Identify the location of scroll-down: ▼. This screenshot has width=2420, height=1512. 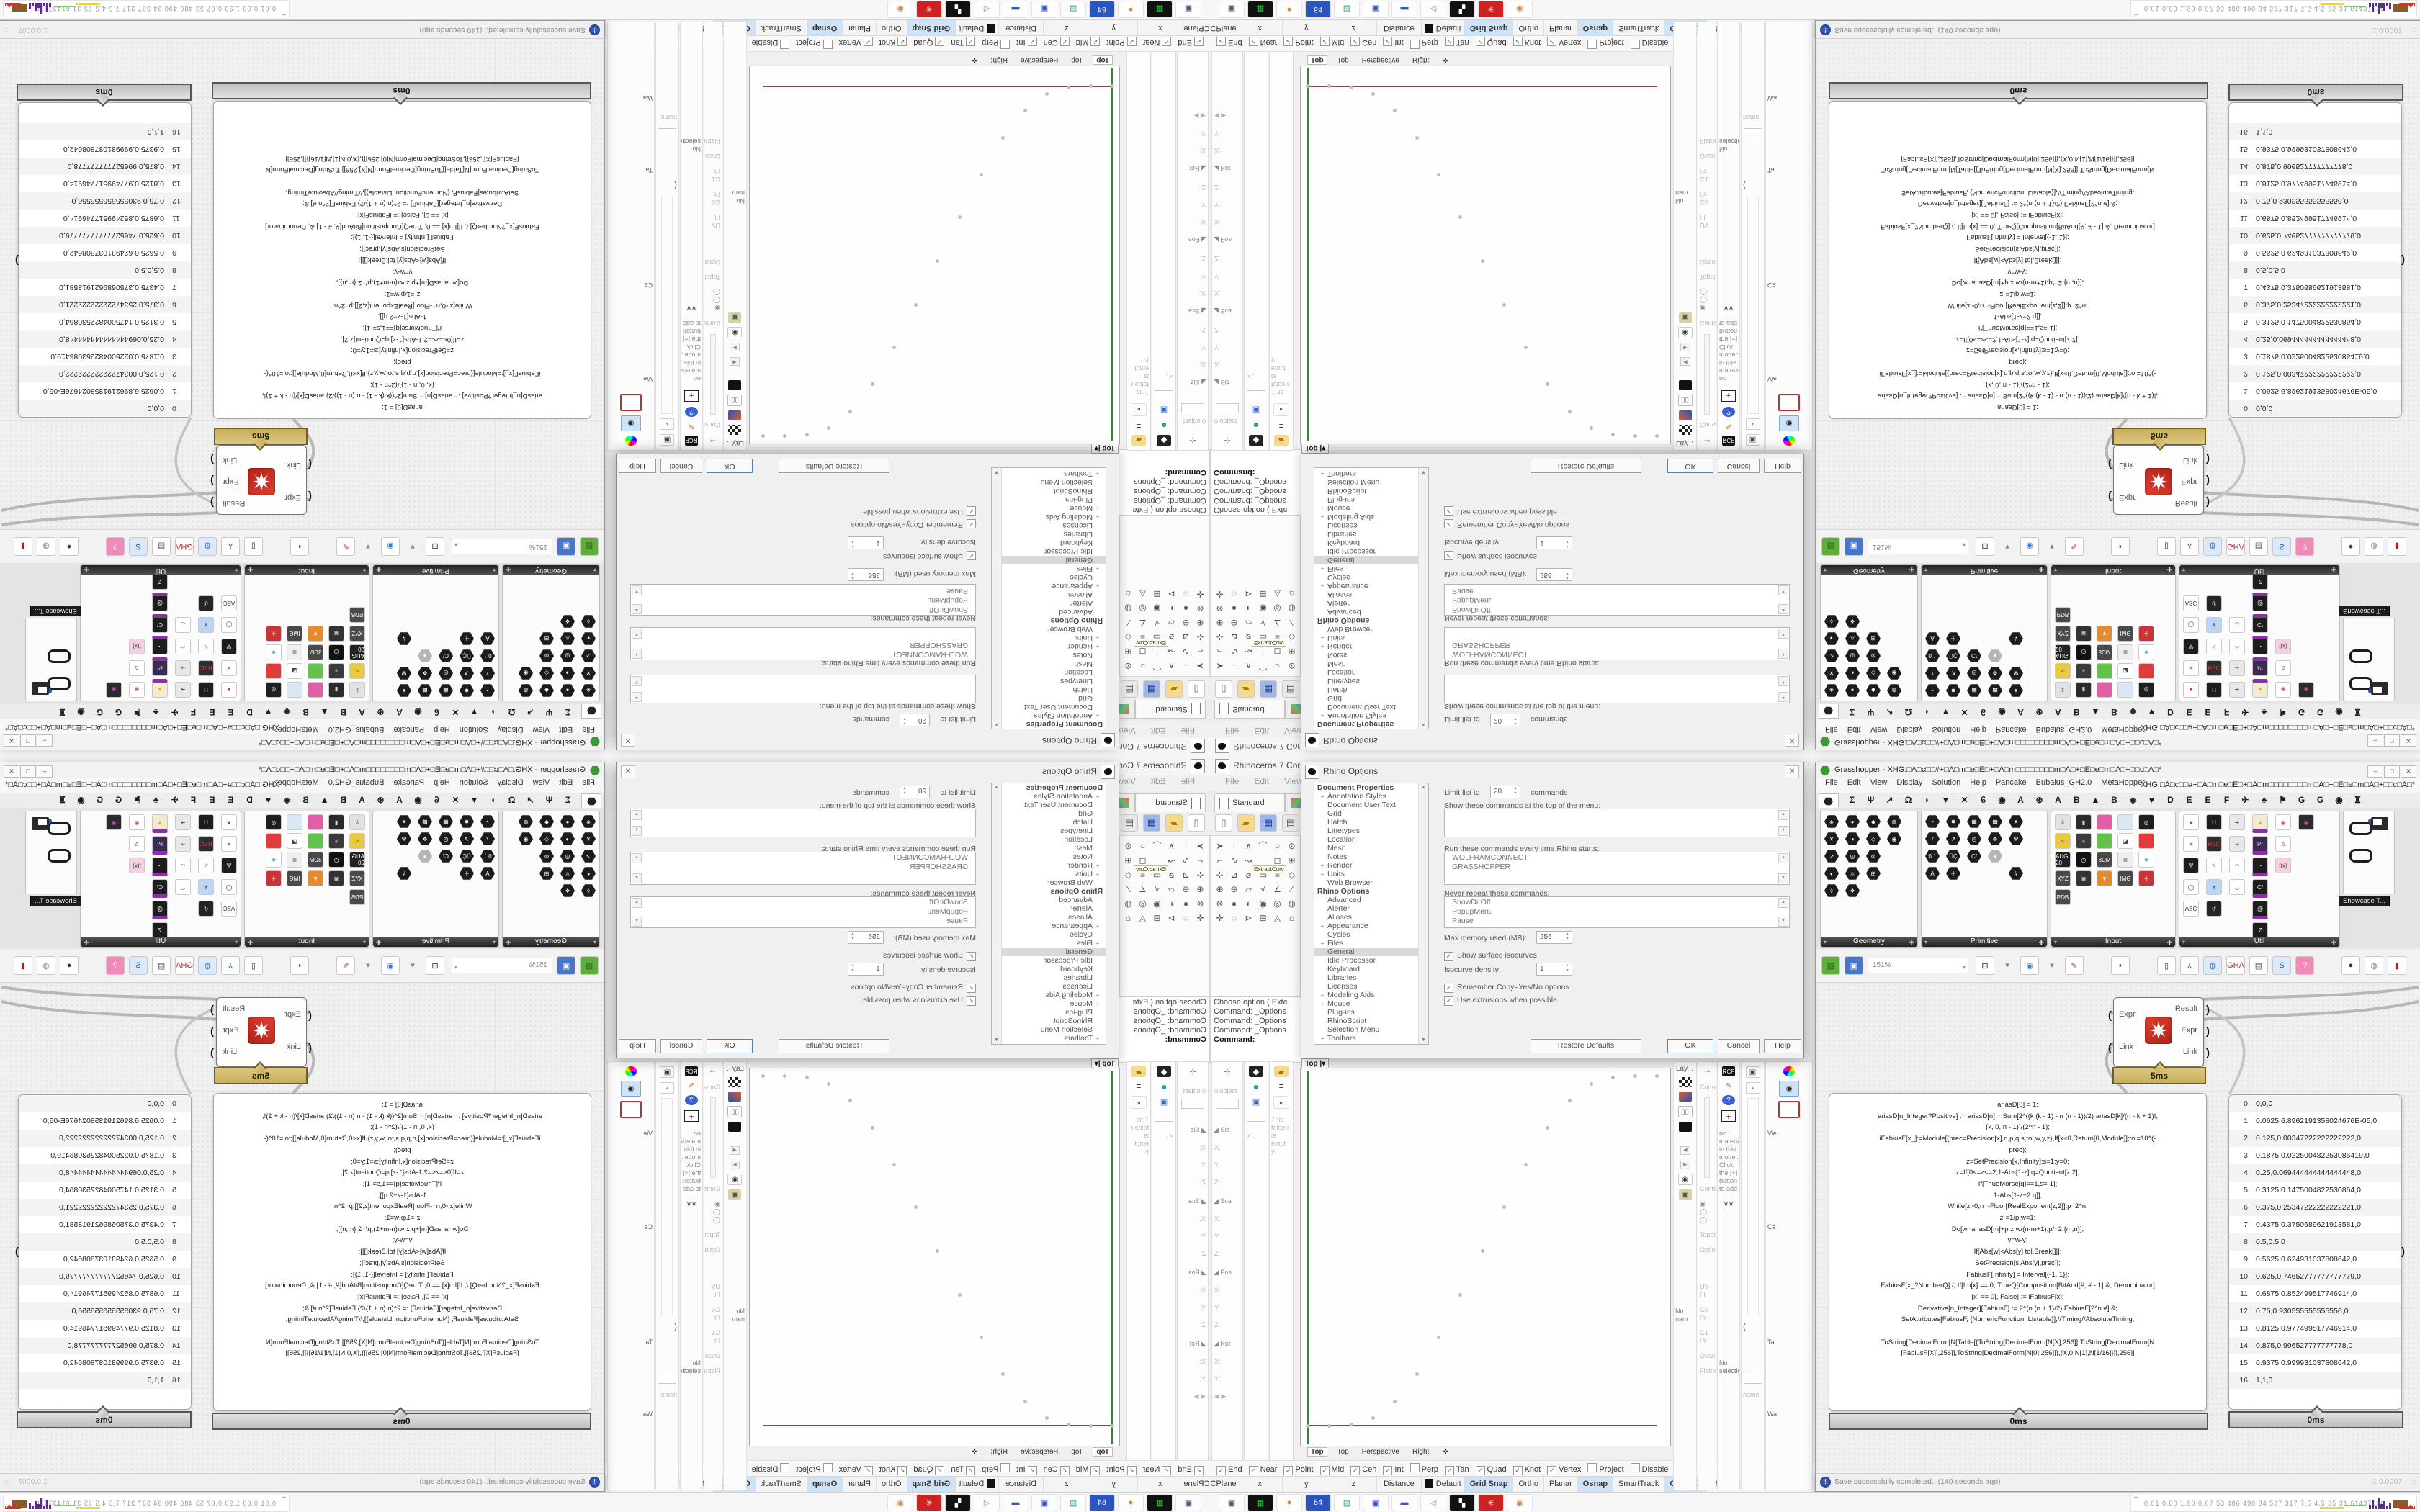
(637, 681).